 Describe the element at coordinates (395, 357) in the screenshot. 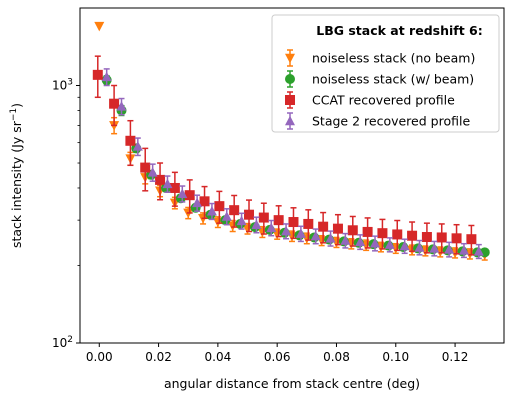

I see `x-tick-label: 0.10` at that location.